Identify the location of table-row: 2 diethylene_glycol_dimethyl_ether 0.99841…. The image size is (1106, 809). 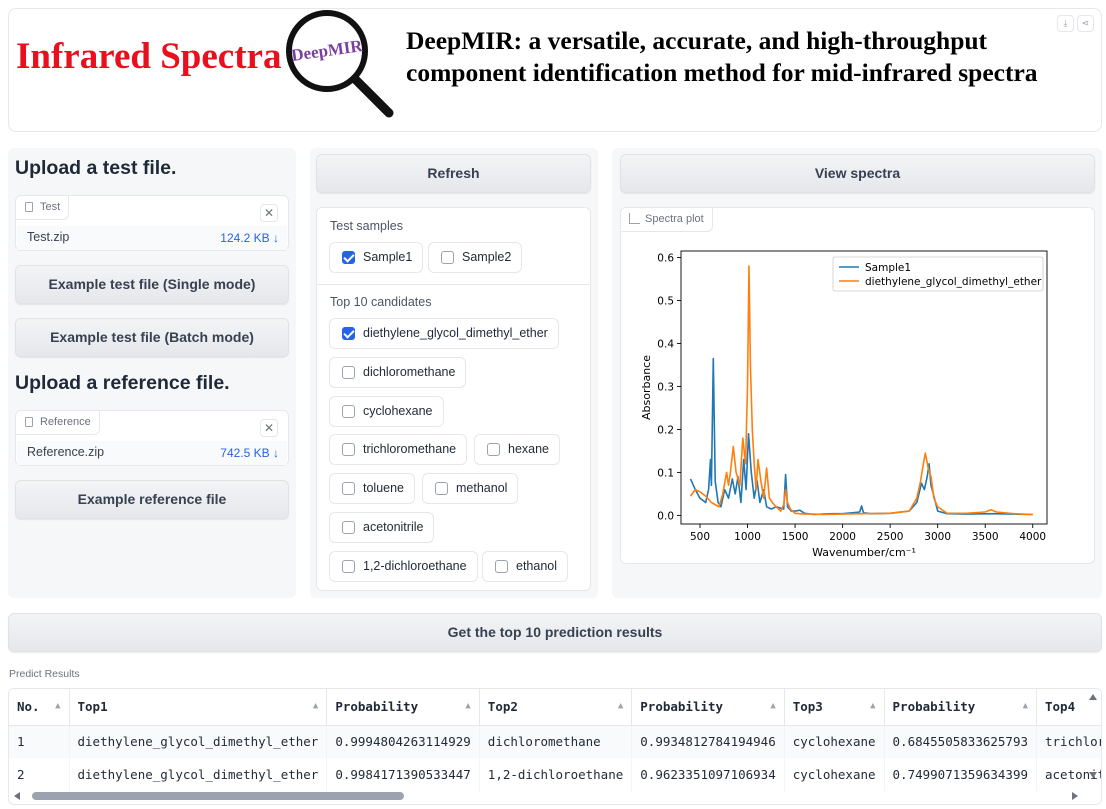
(555, 774).